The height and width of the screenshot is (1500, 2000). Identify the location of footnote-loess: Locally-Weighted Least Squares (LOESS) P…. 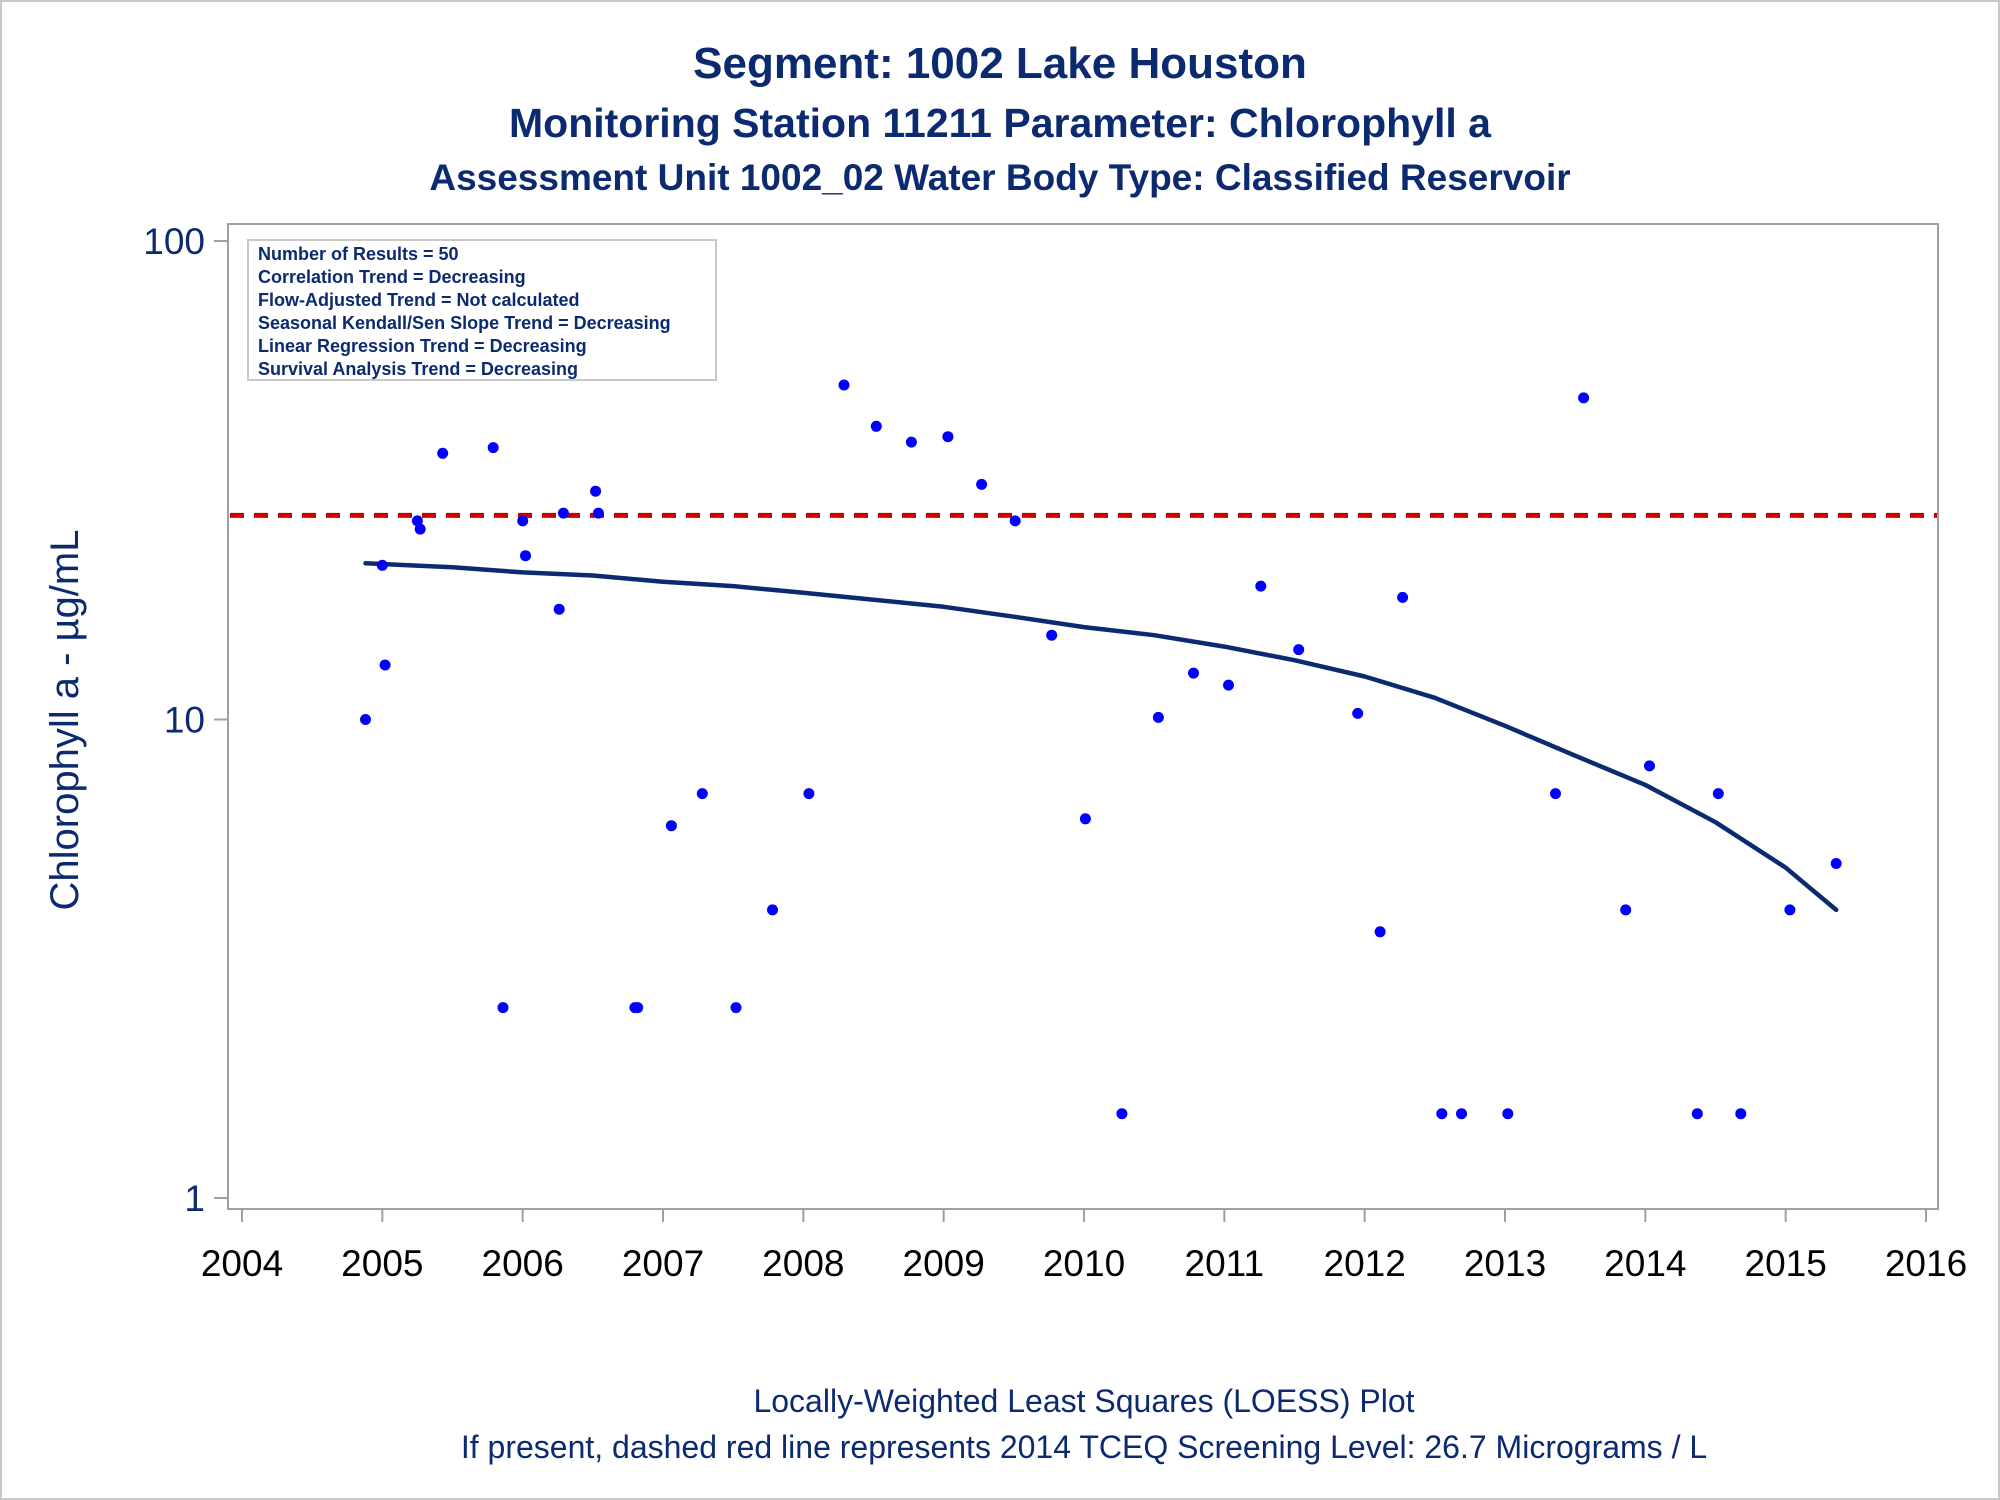
(1083, 1401).